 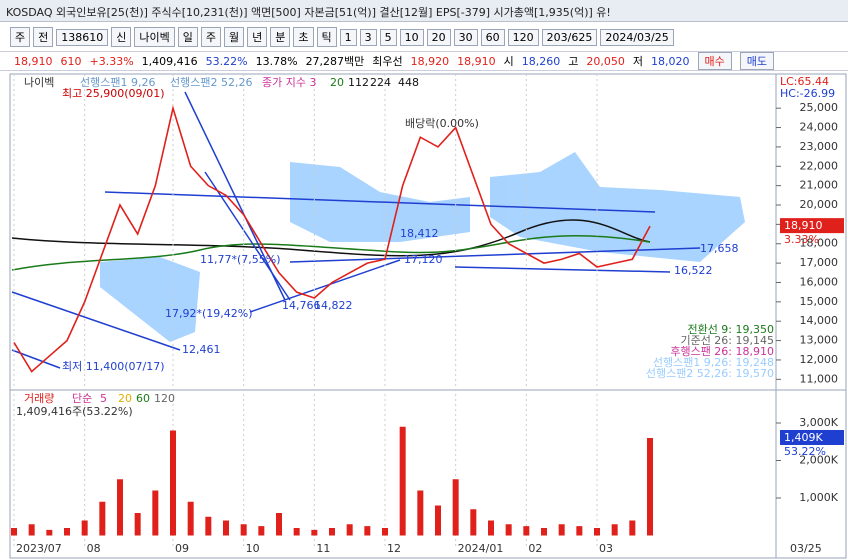 I want to click on toolbar-item: 120, so click(x=523, y=37).